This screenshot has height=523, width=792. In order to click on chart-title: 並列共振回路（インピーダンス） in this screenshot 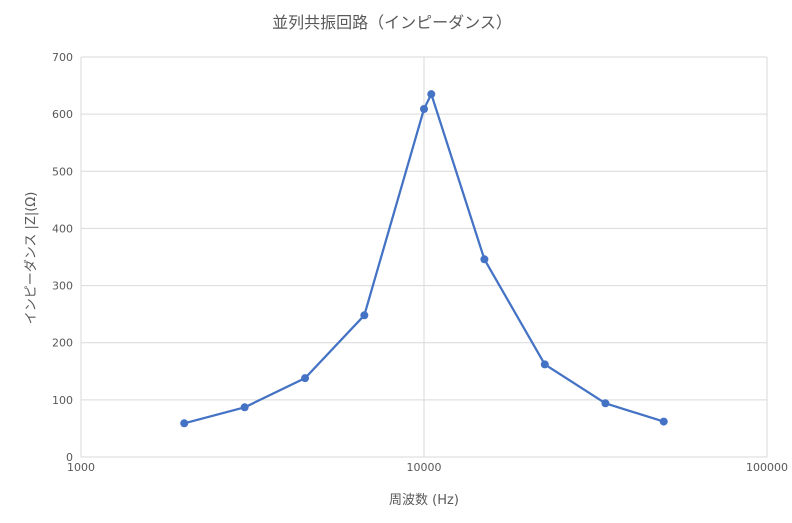, I will do `click(392, 22)`.